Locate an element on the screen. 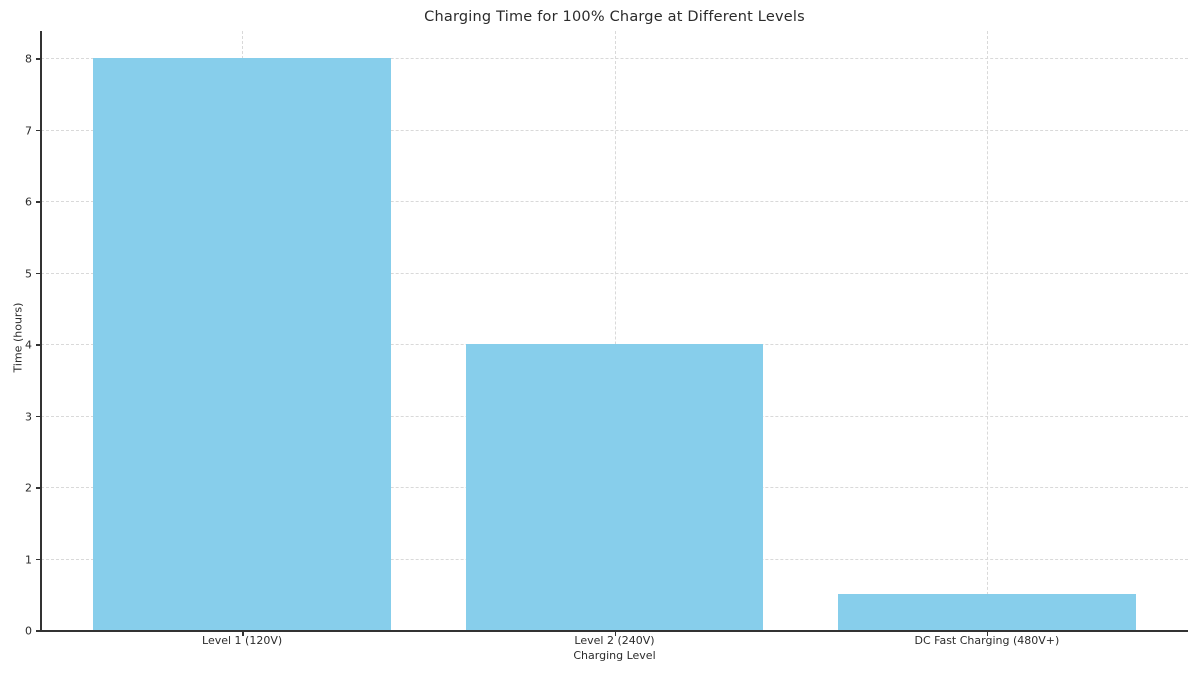 Image resolution: width=1200 pixels, height=675 pixels. y-tick-label: 7 is located at coordinates (28, 130).